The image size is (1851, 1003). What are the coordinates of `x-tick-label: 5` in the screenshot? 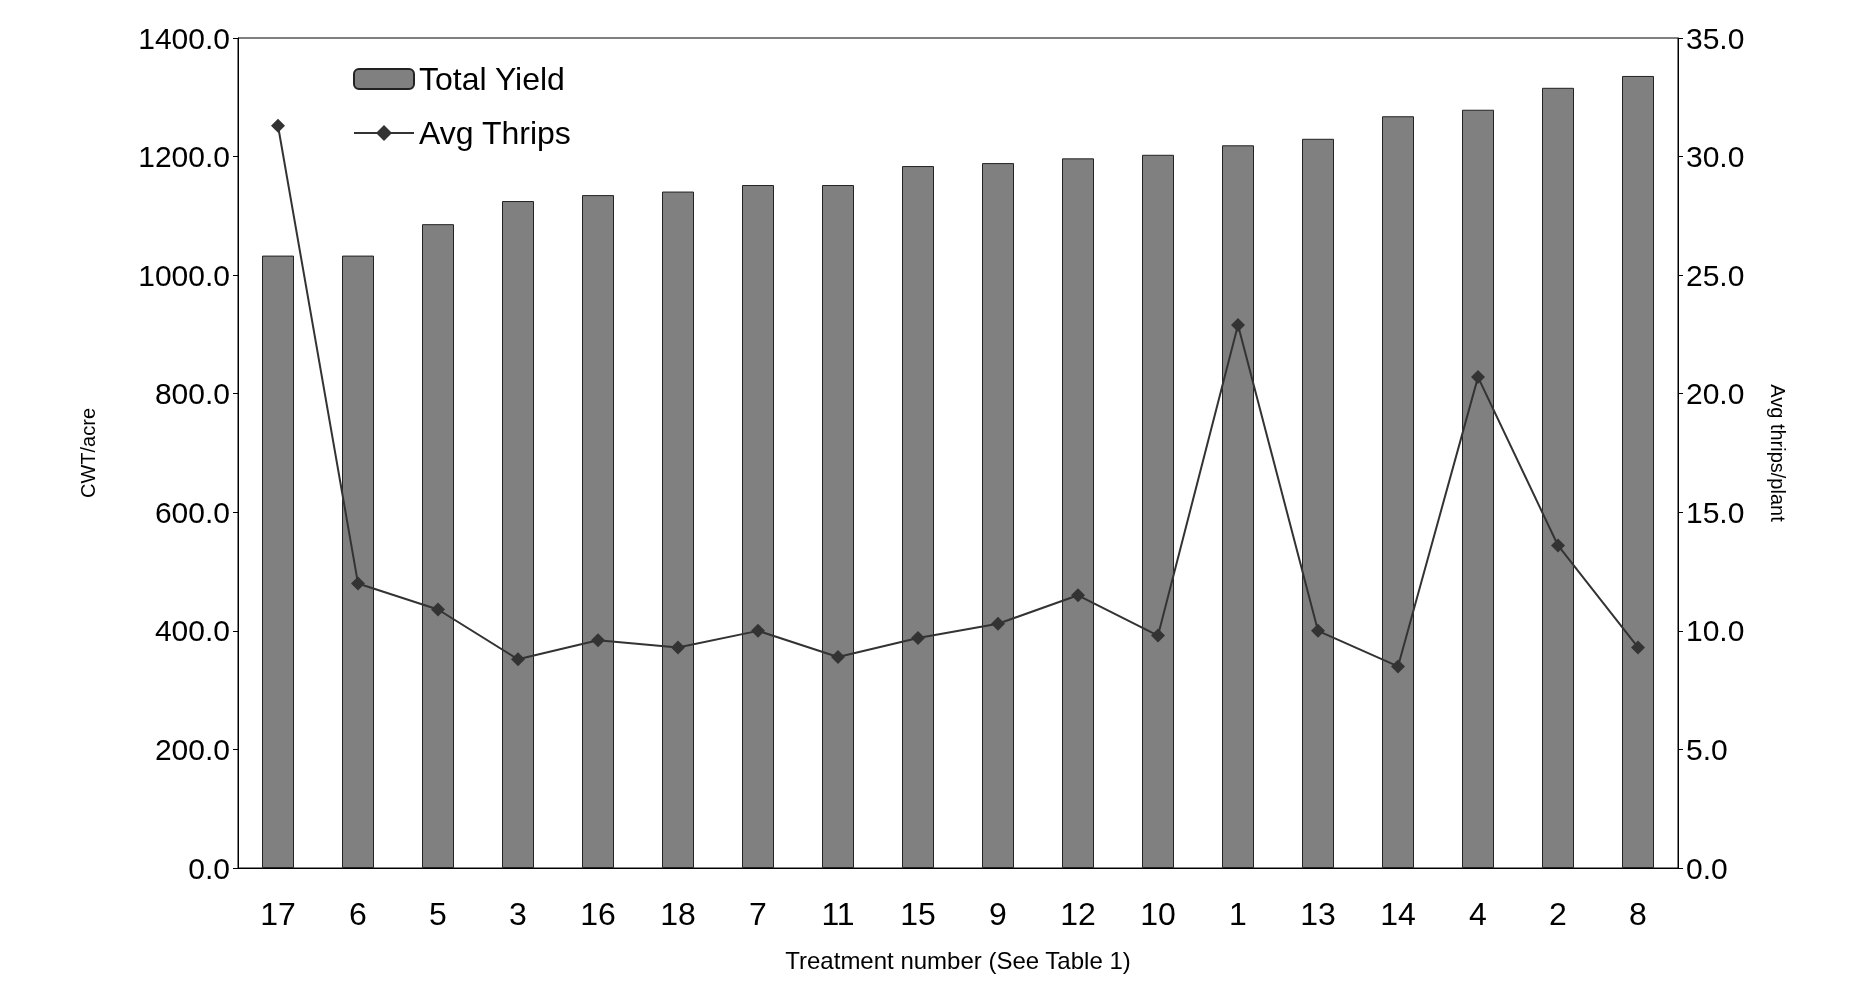 It's located at (438, 914).